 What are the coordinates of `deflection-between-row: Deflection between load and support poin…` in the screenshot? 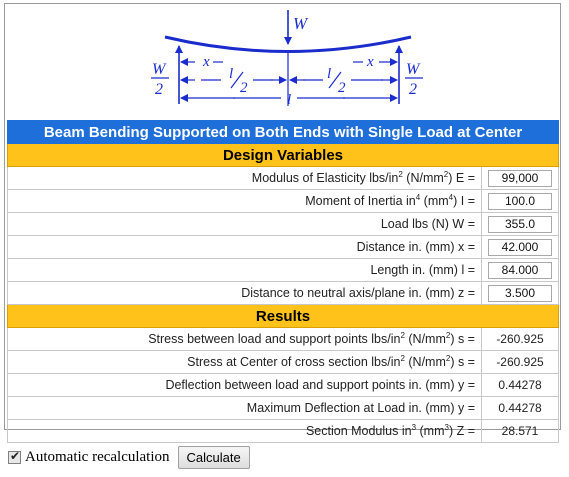 It's located at (283, 385).